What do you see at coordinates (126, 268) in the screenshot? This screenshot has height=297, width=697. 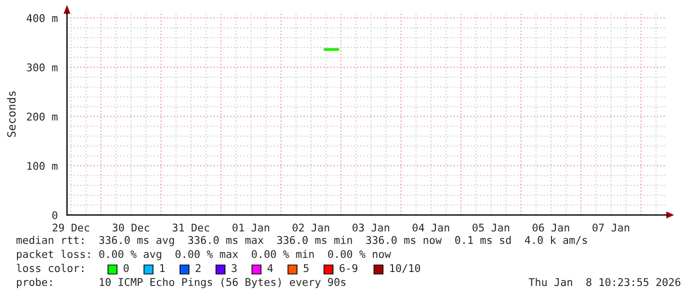 I see `text: 0` at bounding box center [126, 268].